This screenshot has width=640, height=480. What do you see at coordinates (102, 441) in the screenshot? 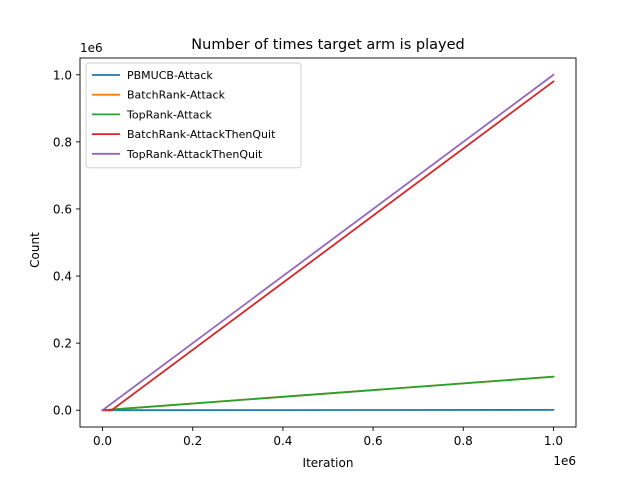
I see `x-tick-label: 0.0` at bounding box center [102, 441].